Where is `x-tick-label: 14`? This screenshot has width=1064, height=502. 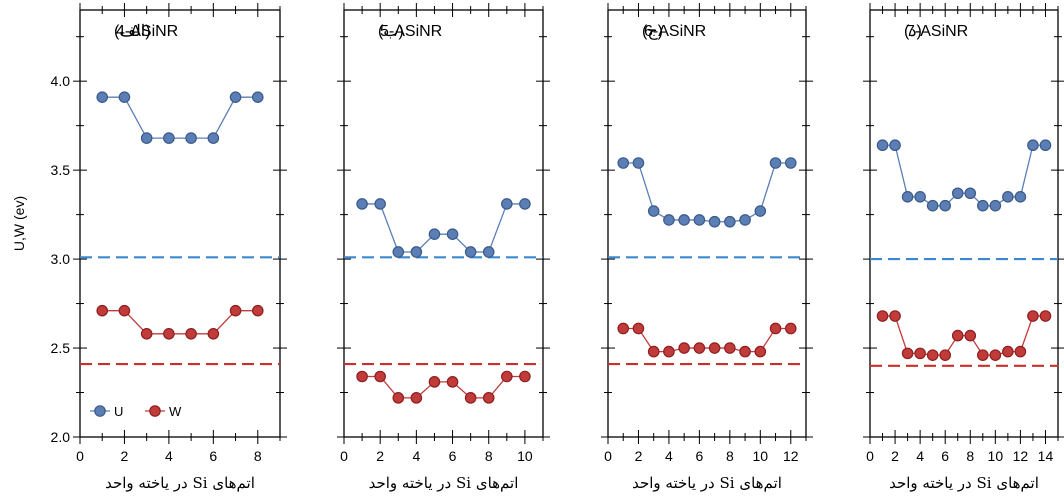
x-tick-label: 14 is located at coordinates (1046, 456).